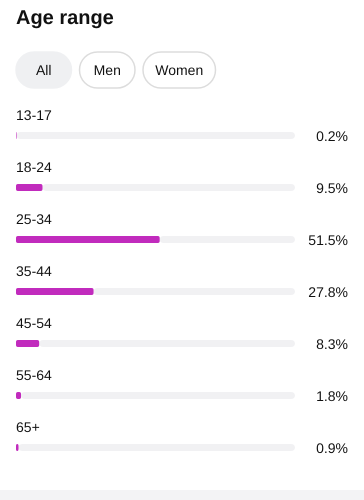 This screenshot has width=364, height=500. What do you see at coordinates (34, 219) in the screenshot?
I see `y-tick-label: 25-34` at bounding box center [34, 219].